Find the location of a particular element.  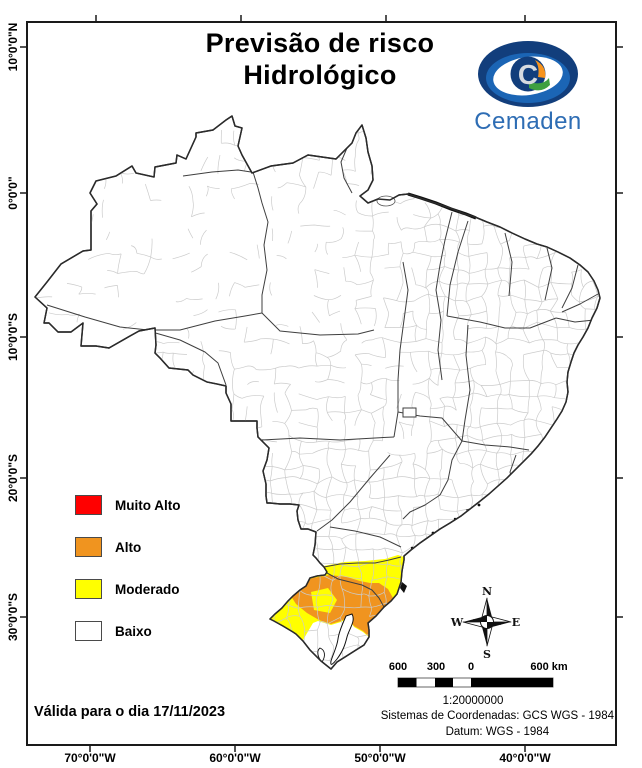

legend-item-muito-alto: Muito Alto is located at coordinates (127, 505).